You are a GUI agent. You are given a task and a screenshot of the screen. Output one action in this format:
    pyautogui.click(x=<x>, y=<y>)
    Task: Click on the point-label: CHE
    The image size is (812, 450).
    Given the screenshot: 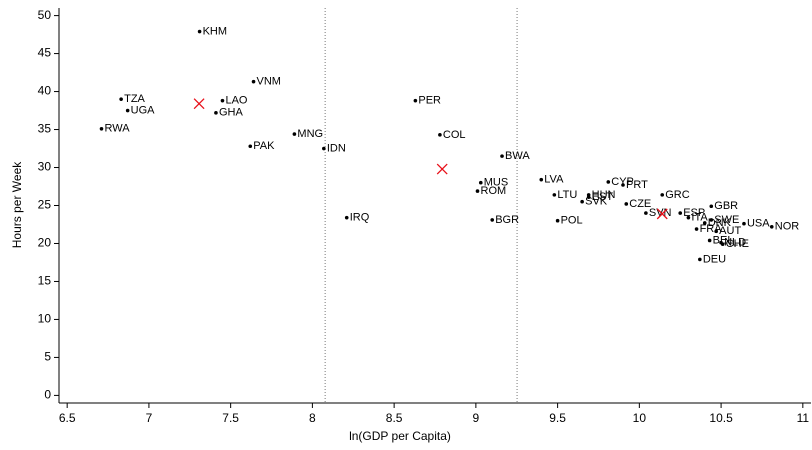 What is the action you would take?
    pyautogui.click(x=737, y=244)
    